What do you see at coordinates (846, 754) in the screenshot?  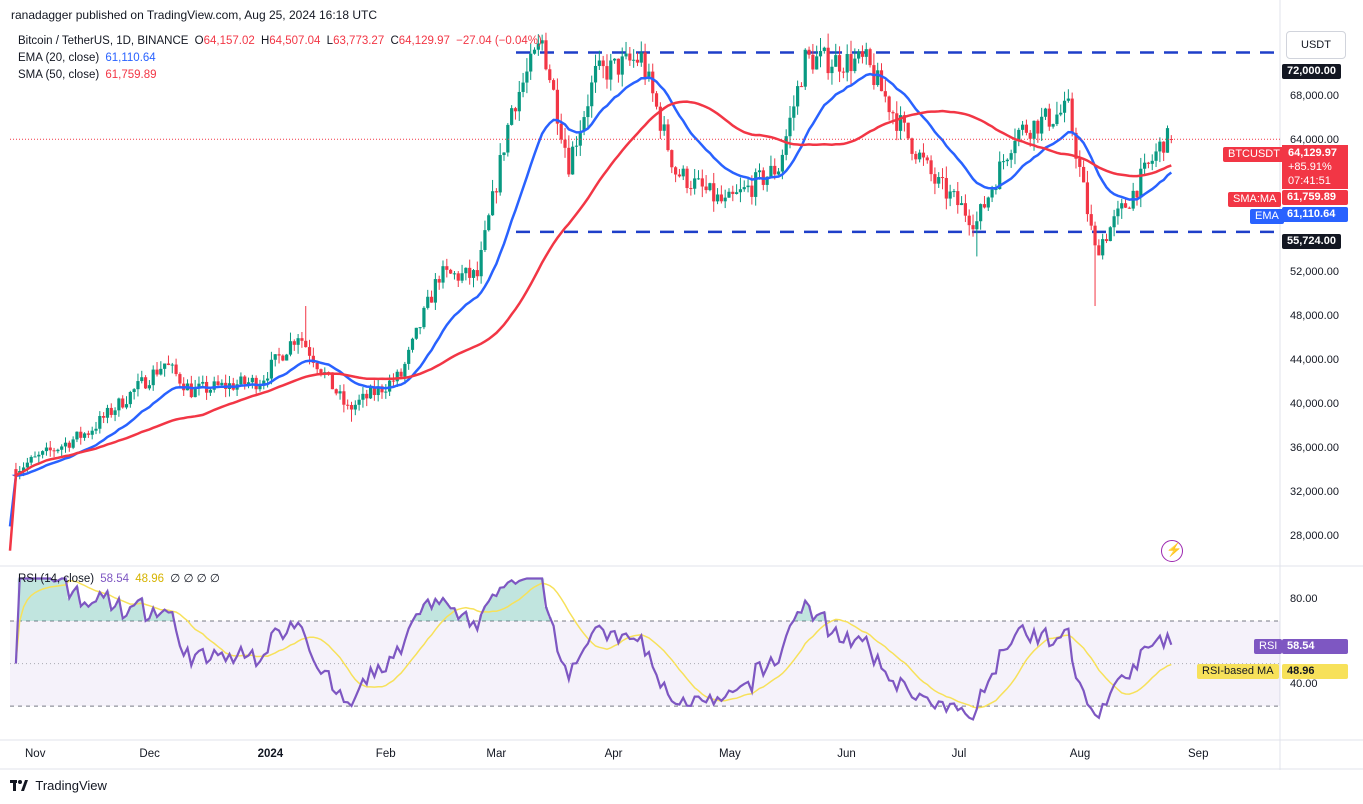 I see `time-tick-label: Jun` at bounding box center [846, 754].